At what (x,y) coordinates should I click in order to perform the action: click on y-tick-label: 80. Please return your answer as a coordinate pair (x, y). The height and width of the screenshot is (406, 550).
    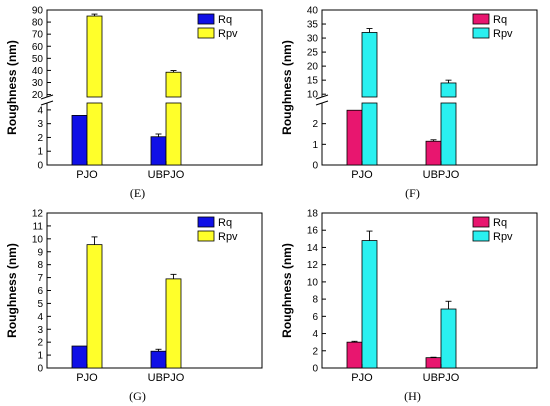
    Looking at the image, I should click on (38, 23).